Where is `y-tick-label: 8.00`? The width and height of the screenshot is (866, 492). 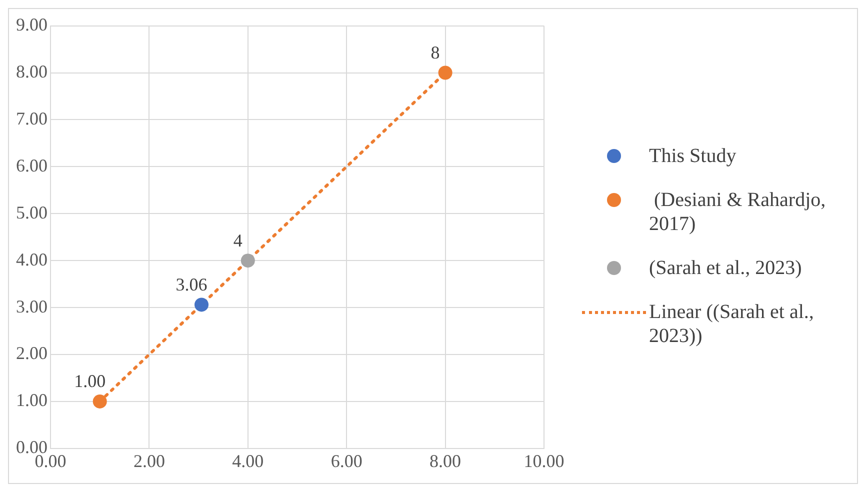 y-tick-label: 8.00 is located at coordinates (32, 71).